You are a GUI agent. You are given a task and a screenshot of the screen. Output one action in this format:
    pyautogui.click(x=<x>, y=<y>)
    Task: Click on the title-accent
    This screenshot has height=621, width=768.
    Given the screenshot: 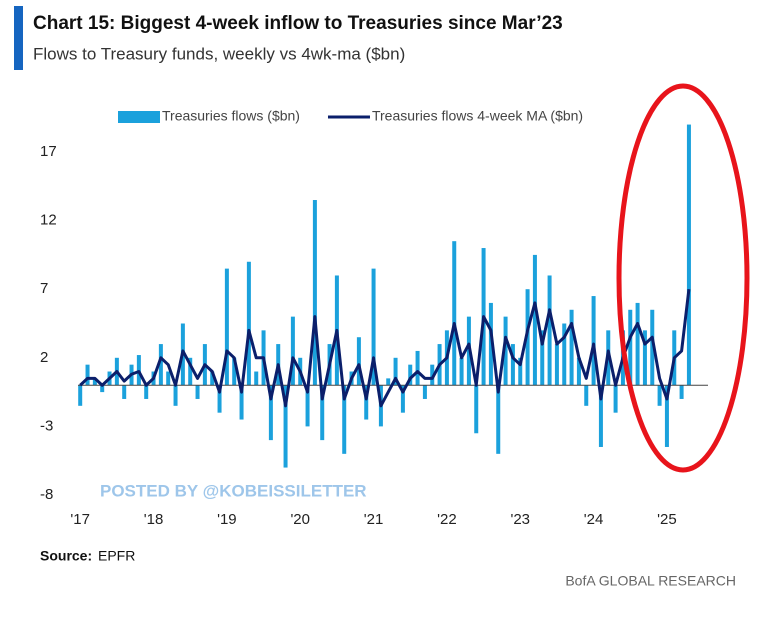 What is the action you would take?
    pyautogui.click(x=18, y=38)
    